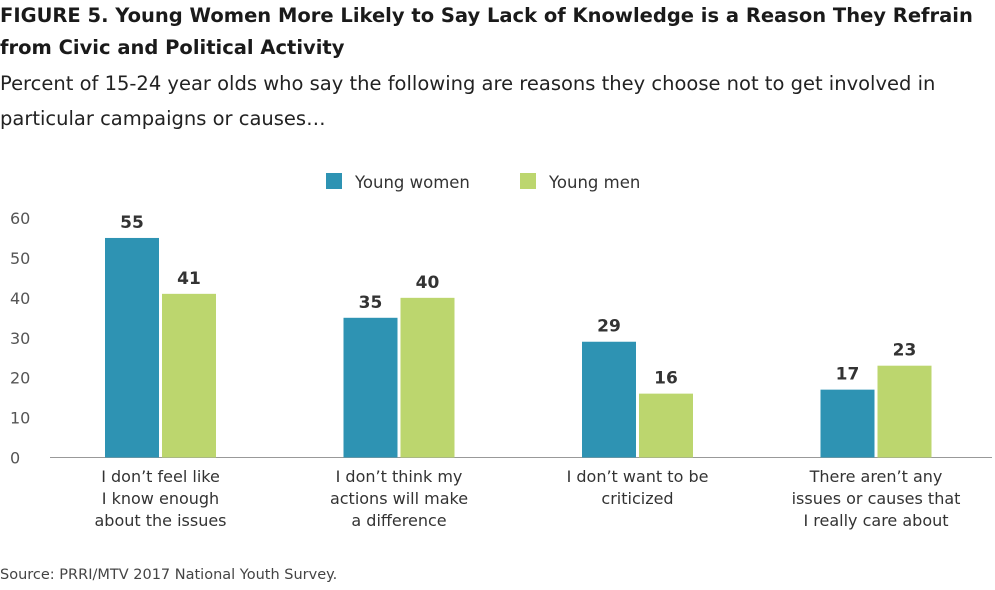 The width and height of the screenshot is (995, 590). Describe the element at coordinates (371, 303) in the screenshot. I see `data-label-young-women-2: 35` at that location.